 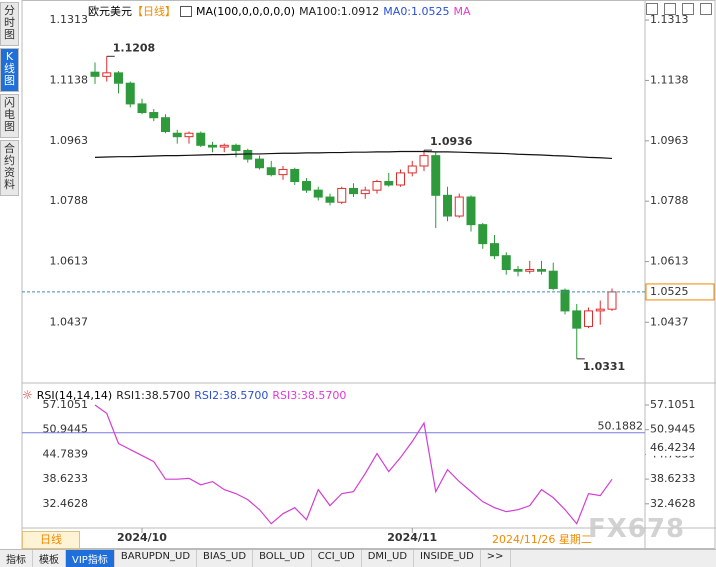 What do you see at coordinates (69, 261) in the screenshot?
I see `y-tick-label-left: 1.0613` at bounding box center [69, 261].